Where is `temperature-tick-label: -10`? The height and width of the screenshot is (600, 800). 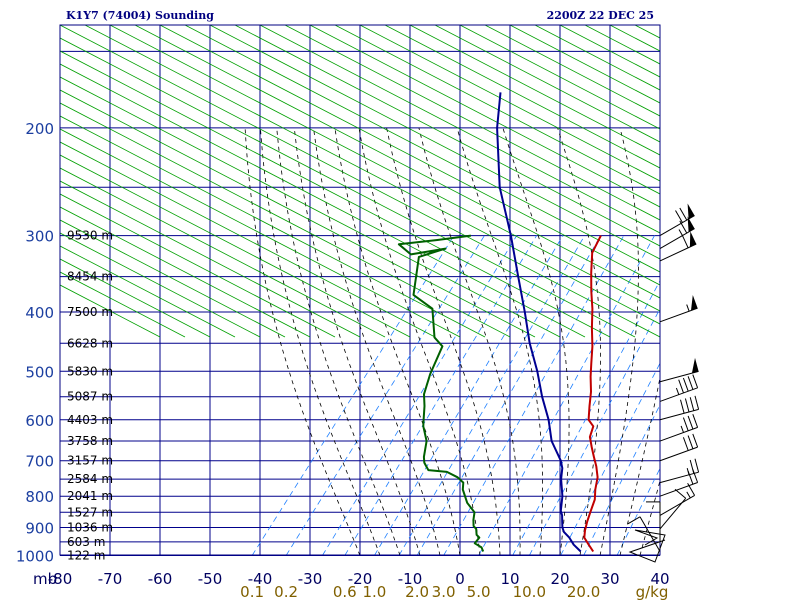
temperature-tick-label: -10 is located at coordinates (410, 579).